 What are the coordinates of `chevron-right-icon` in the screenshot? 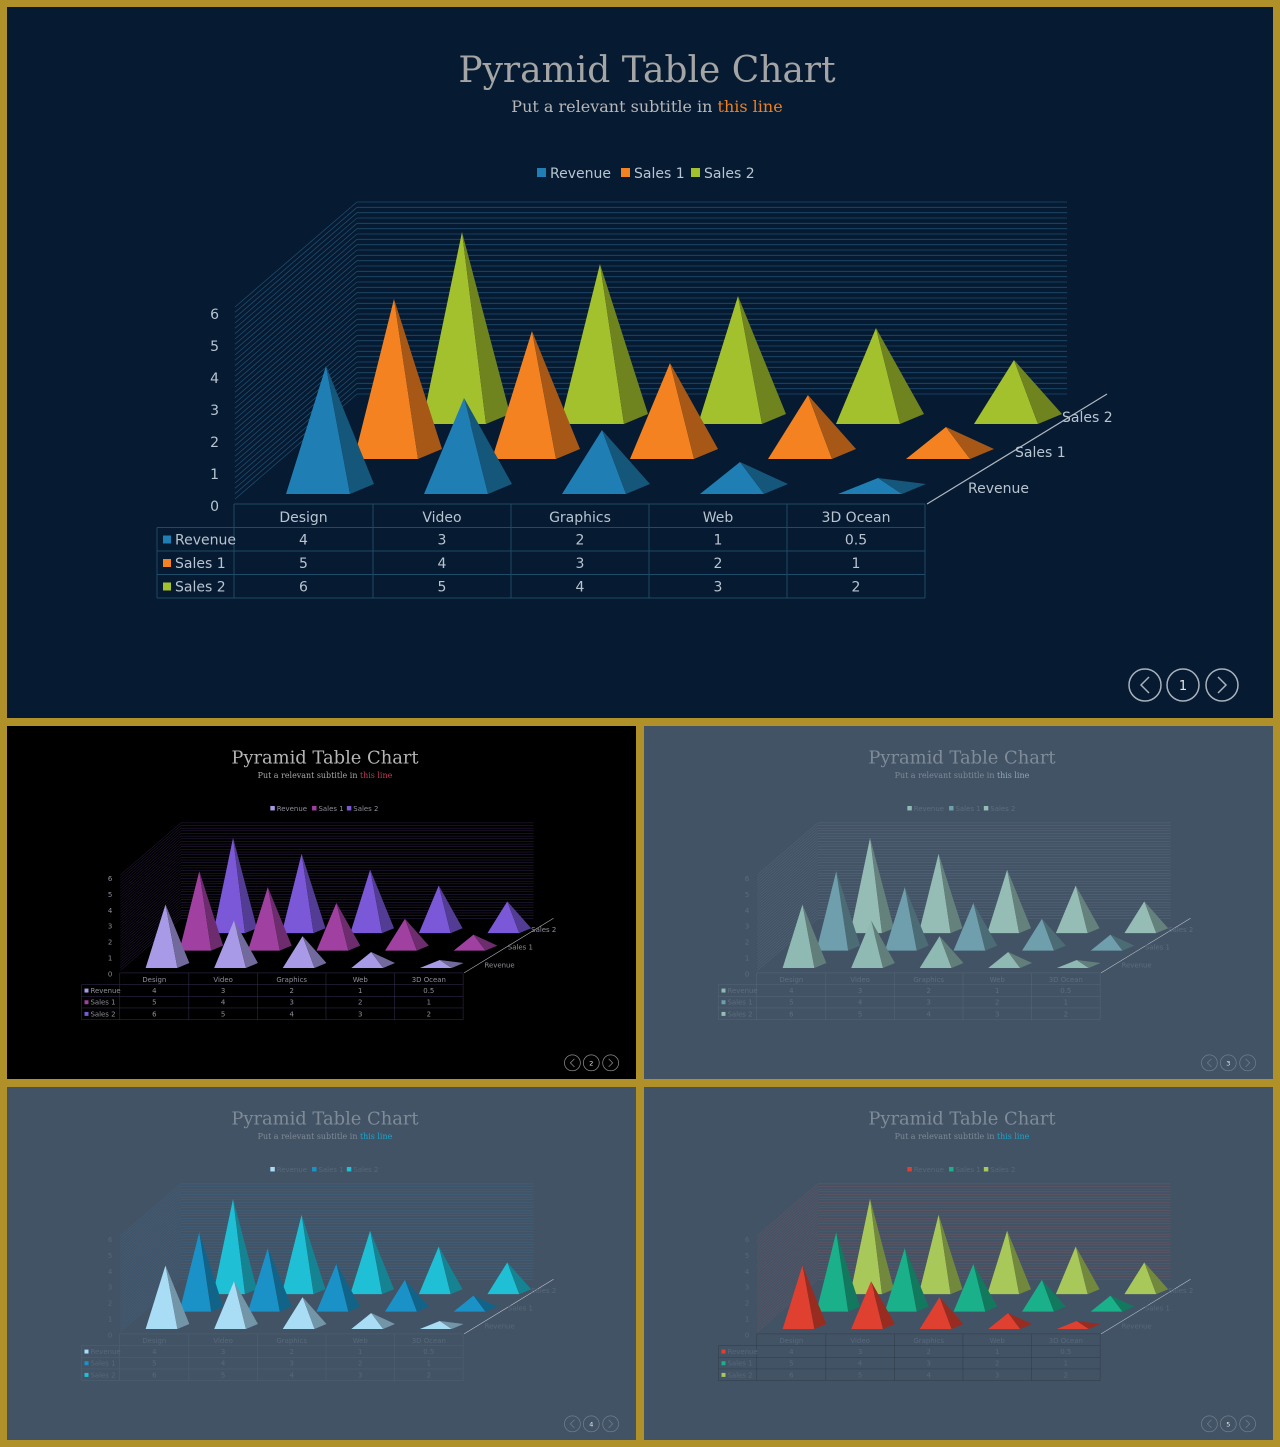 It's located at (611, 1063).